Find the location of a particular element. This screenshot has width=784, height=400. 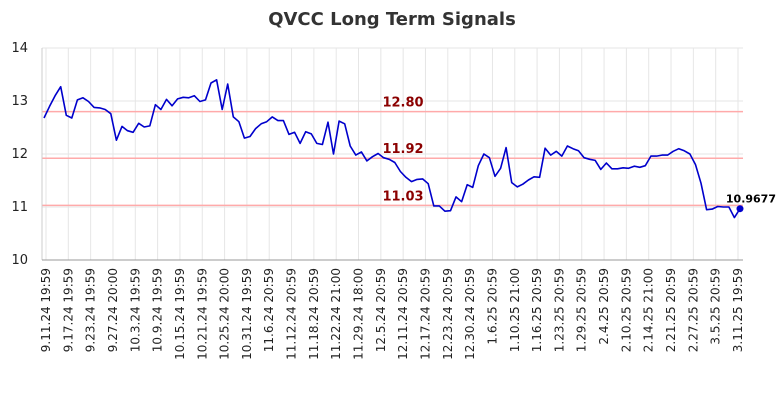

x-tick-label: 2.27.25 20:59 is located at coordinates (693, 310).